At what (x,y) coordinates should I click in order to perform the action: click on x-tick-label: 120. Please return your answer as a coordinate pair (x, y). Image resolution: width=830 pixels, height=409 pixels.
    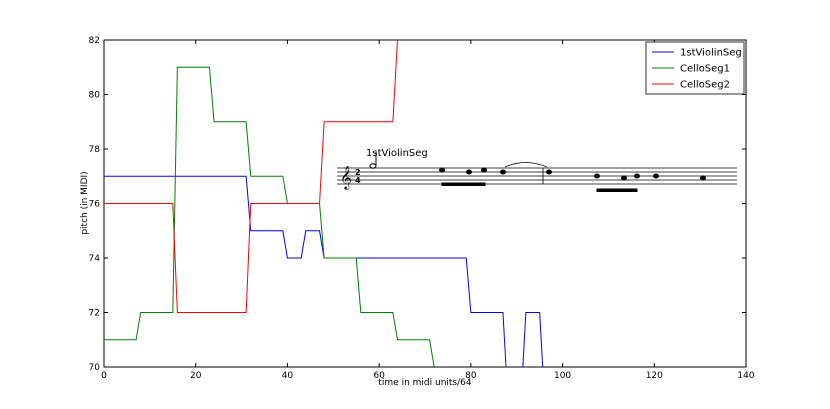
    Looking at the image, I should click on (654, 376).